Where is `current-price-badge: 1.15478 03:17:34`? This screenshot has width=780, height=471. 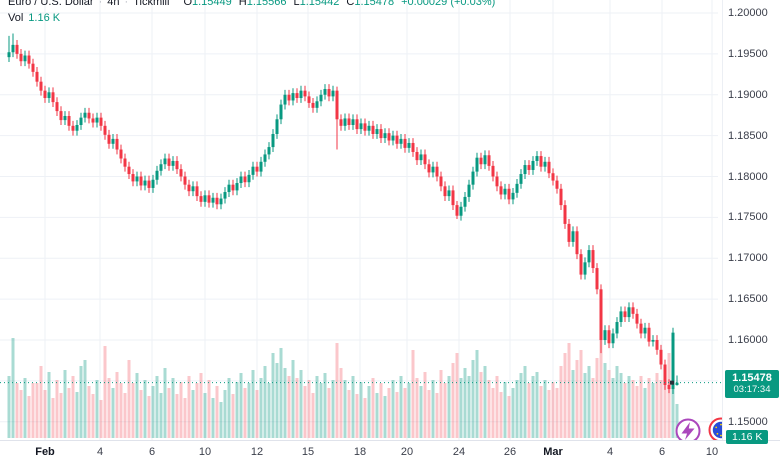 current-price-badge: 1.15478 03:17:34 is located at coordinates (752, 383).